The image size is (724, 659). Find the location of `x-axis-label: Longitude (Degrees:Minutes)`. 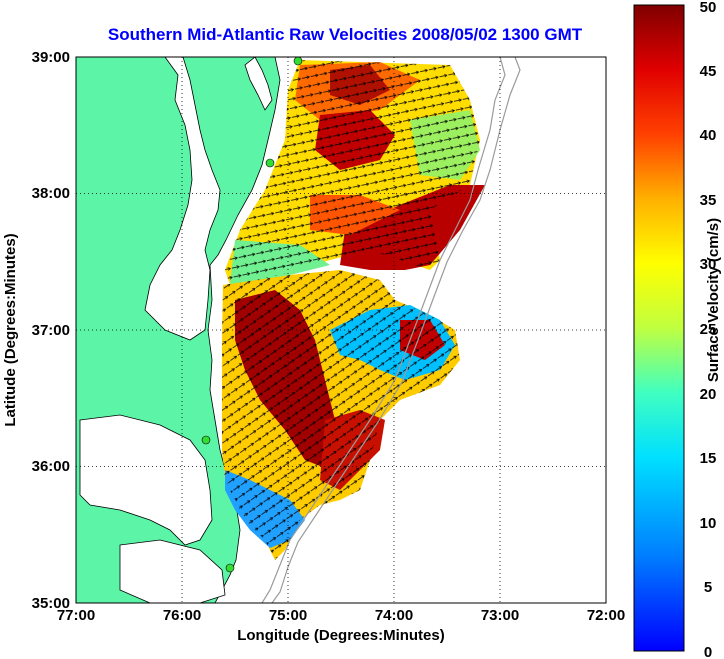

x-axis-label: Longitude (Degrees:Minutes) is located at coordinates (341, 635).